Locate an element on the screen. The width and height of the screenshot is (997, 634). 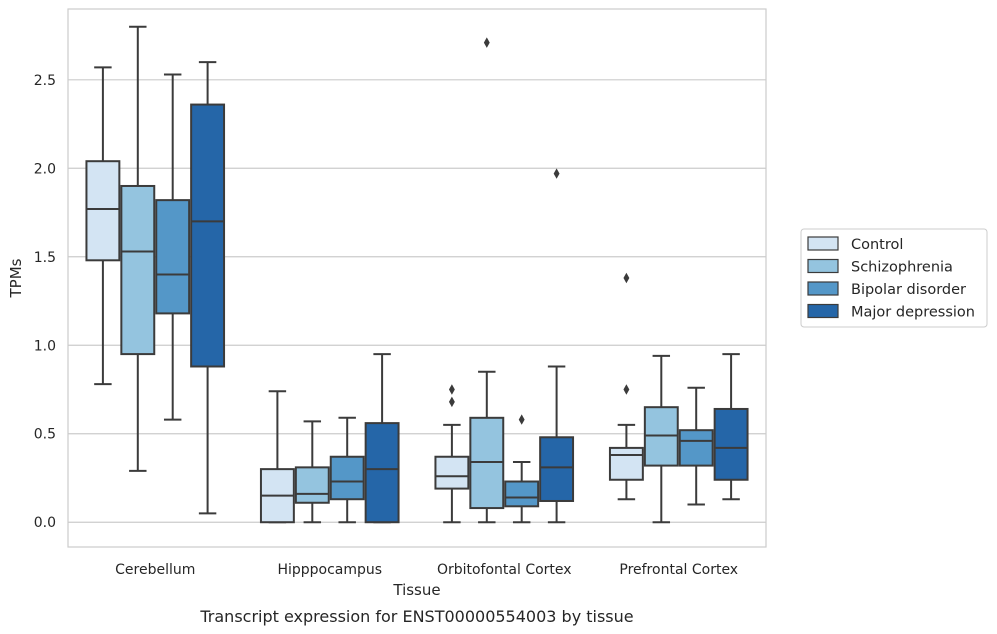
x-tick-label: Hipppocampus is located at coordinates (329, 570).